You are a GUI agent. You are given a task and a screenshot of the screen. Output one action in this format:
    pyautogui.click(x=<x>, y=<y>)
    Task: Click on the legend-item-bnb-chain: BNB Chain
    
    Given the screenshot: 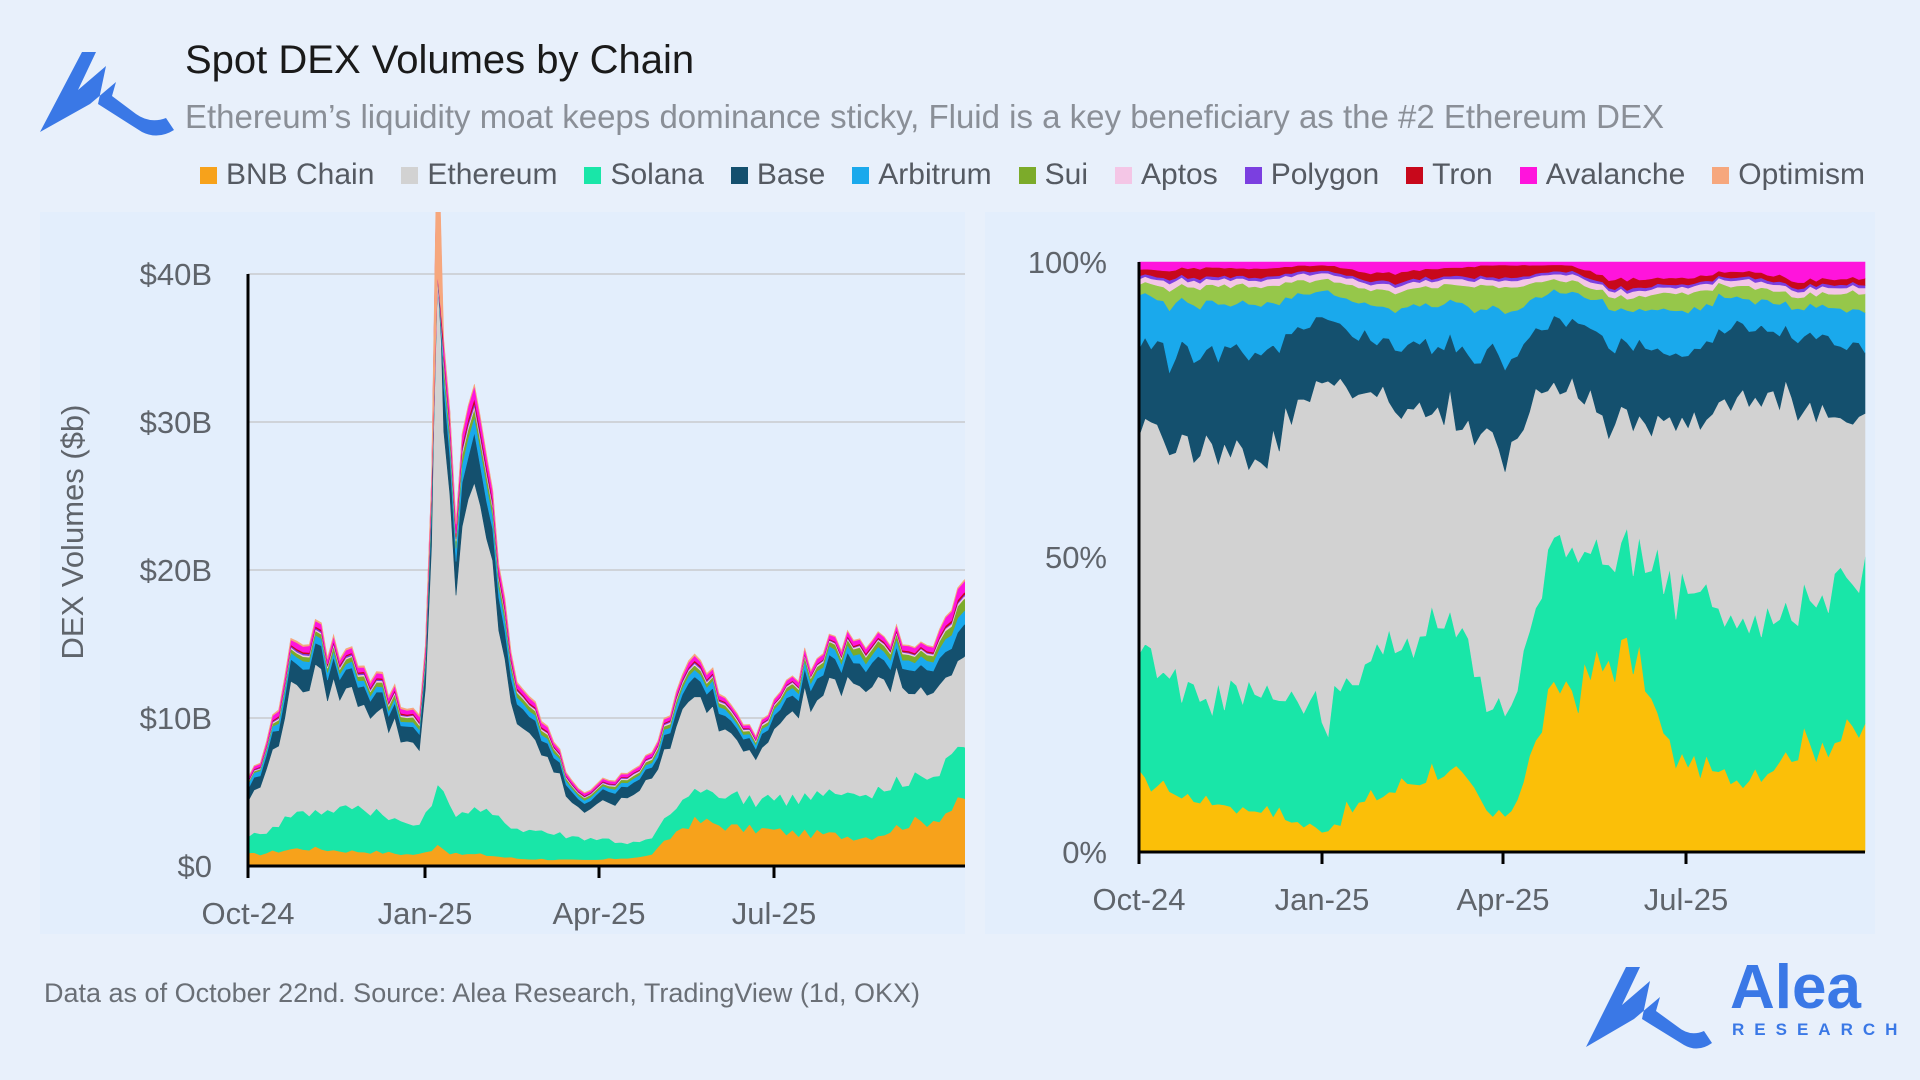 What is the action you would take?
    pyautogui.click(x=287, y=175)
    